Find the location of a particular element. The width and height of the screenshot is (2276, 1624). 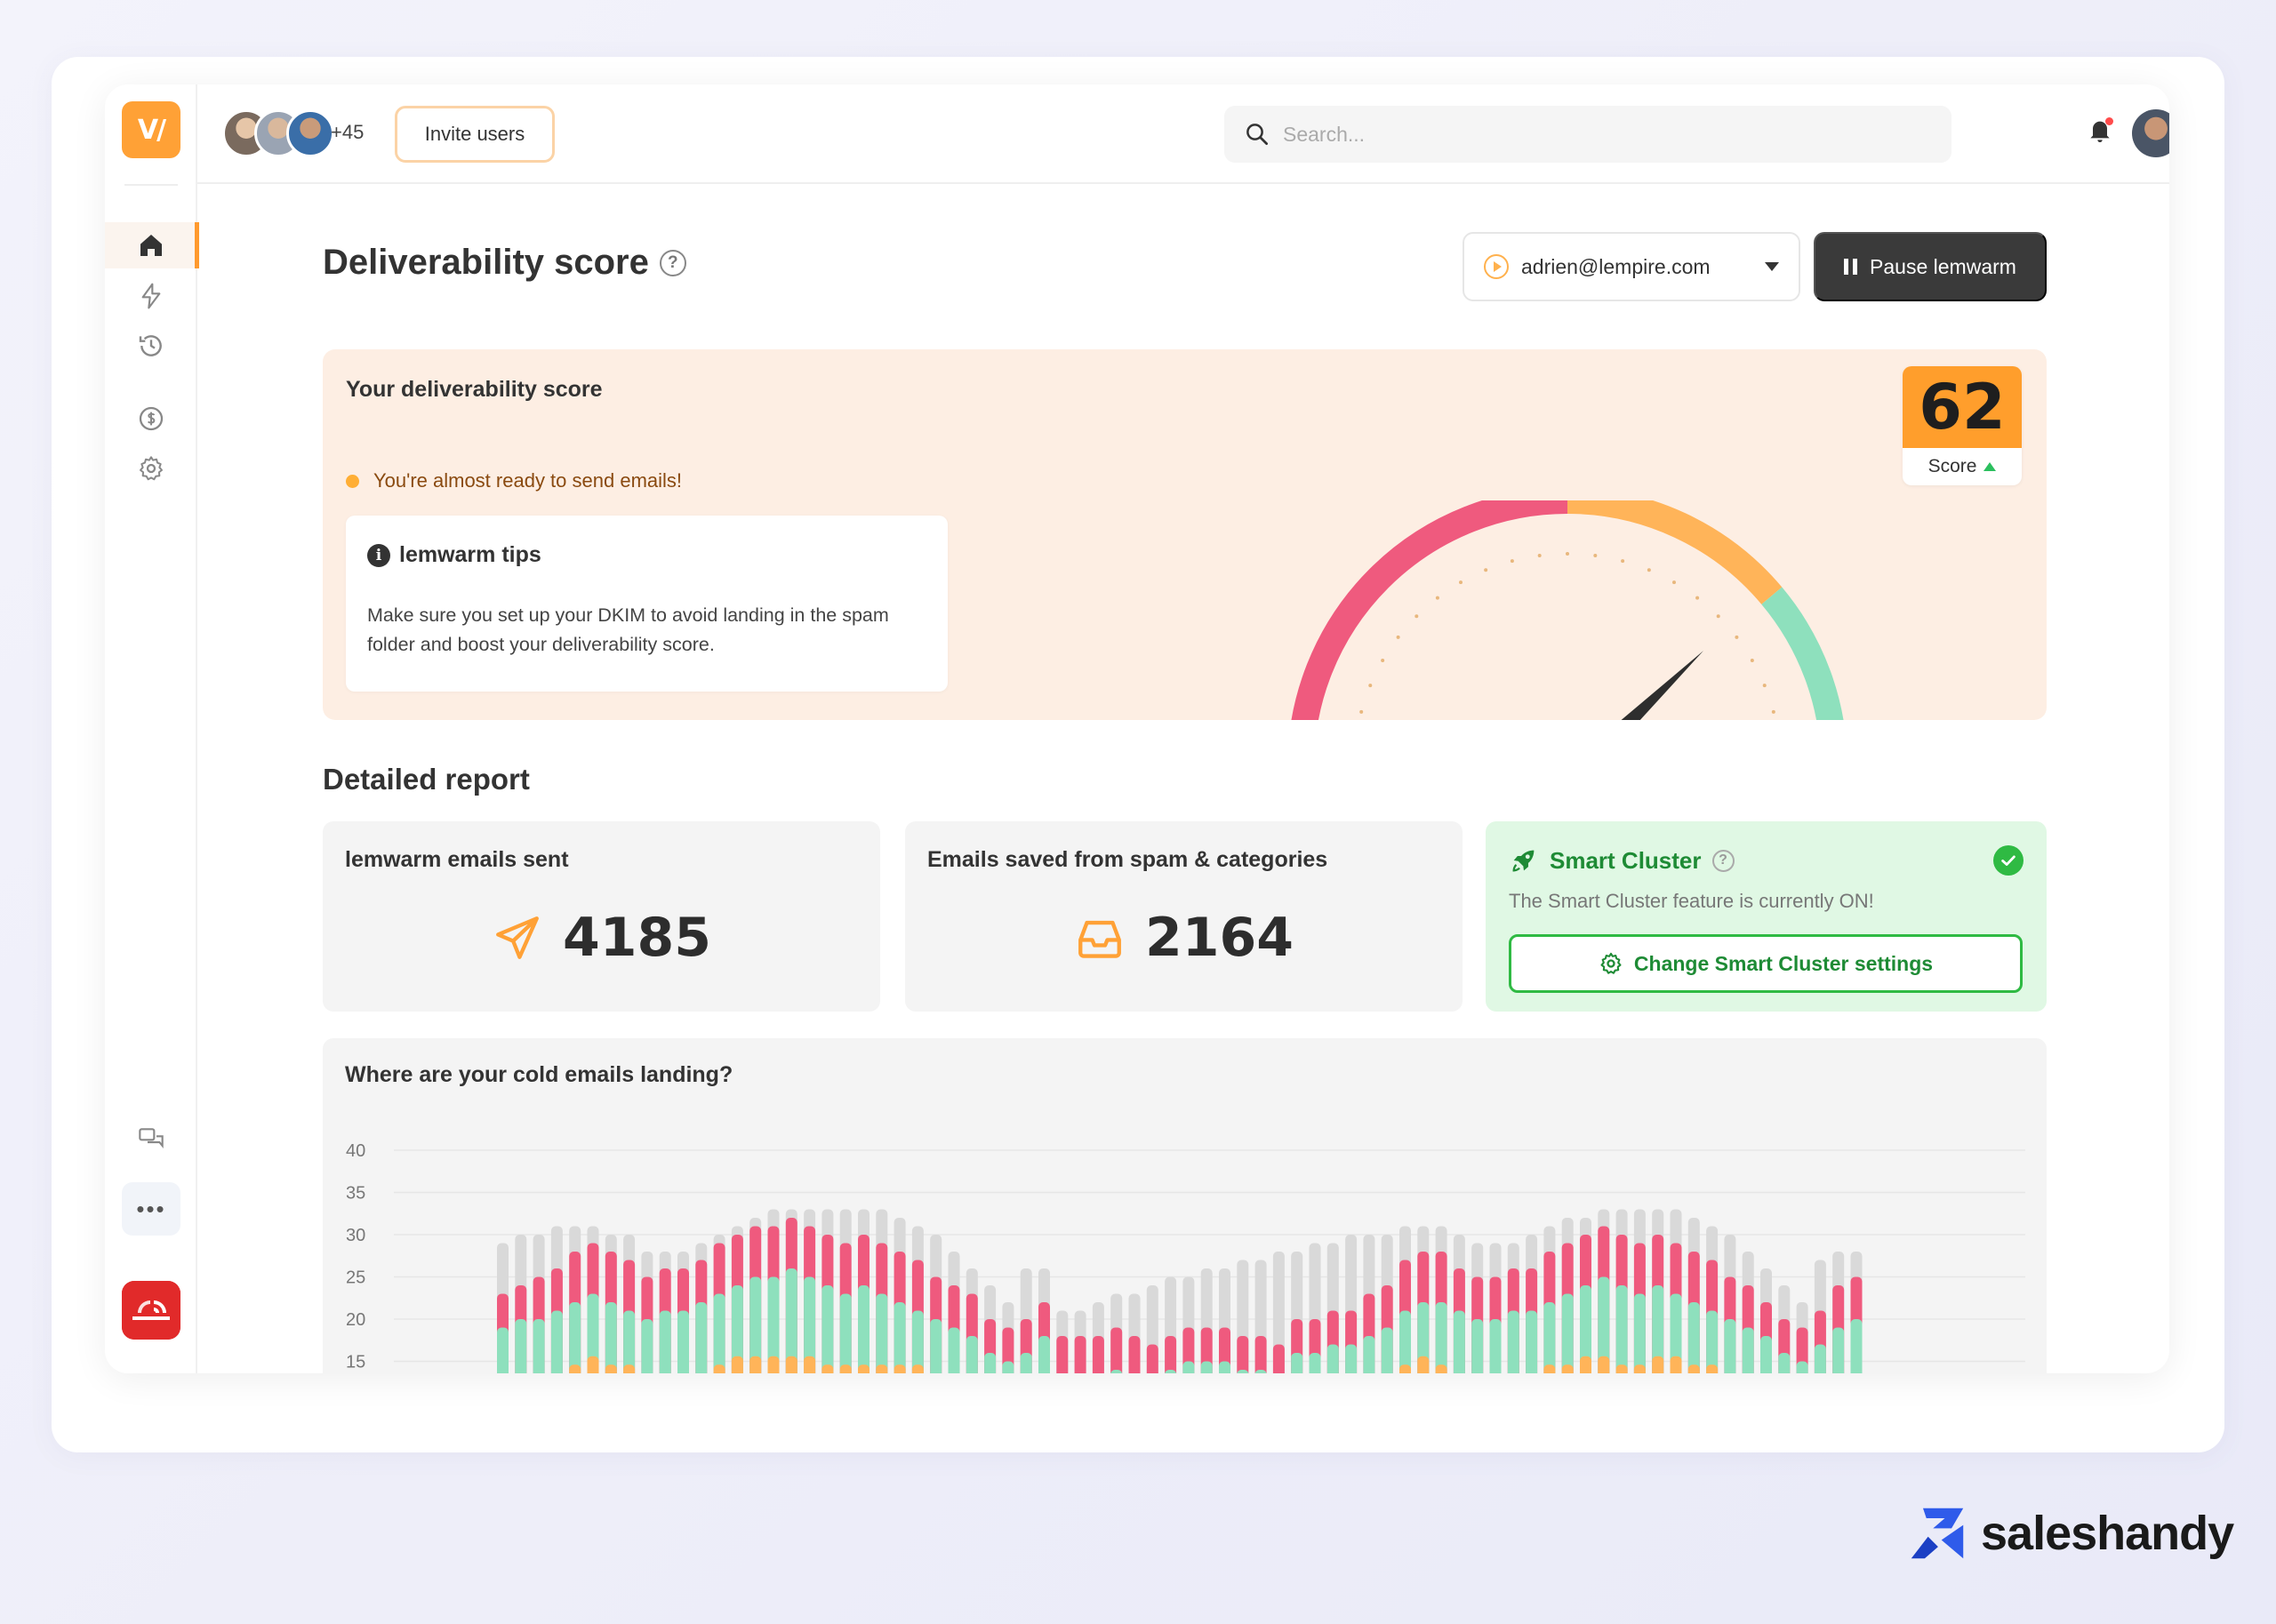

emails-saved-card: Emails saved from spam & categories 2164 is located at coordinates (1184, 916).